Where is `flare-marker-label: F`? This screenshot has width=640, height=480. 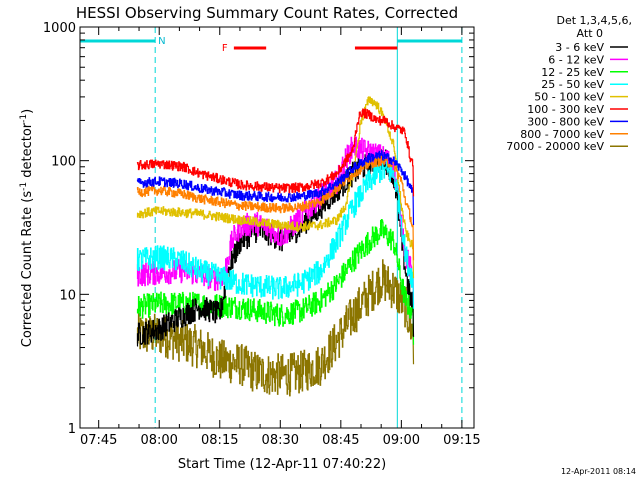 flare-marker-label: F is located at coordinates (225, 48).